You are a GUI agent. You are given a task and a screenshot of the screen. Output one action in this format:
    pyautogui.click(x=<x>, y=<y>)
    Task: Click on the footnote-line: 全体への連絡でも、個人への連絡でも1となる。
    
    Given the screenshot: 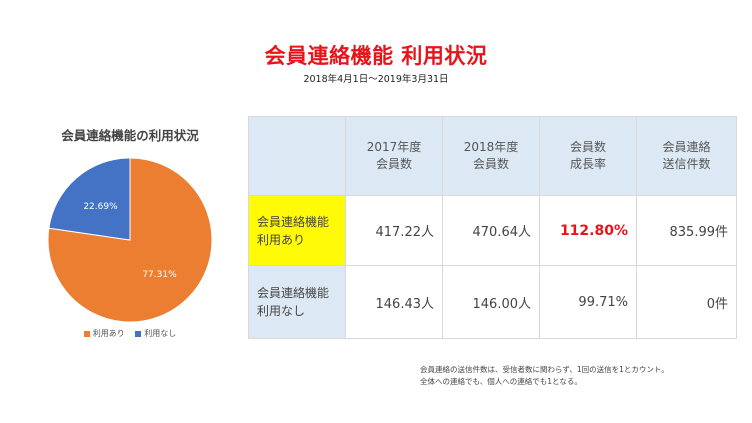 What is the action you would take?
    pyautogui.click(x=501, y=381)
    